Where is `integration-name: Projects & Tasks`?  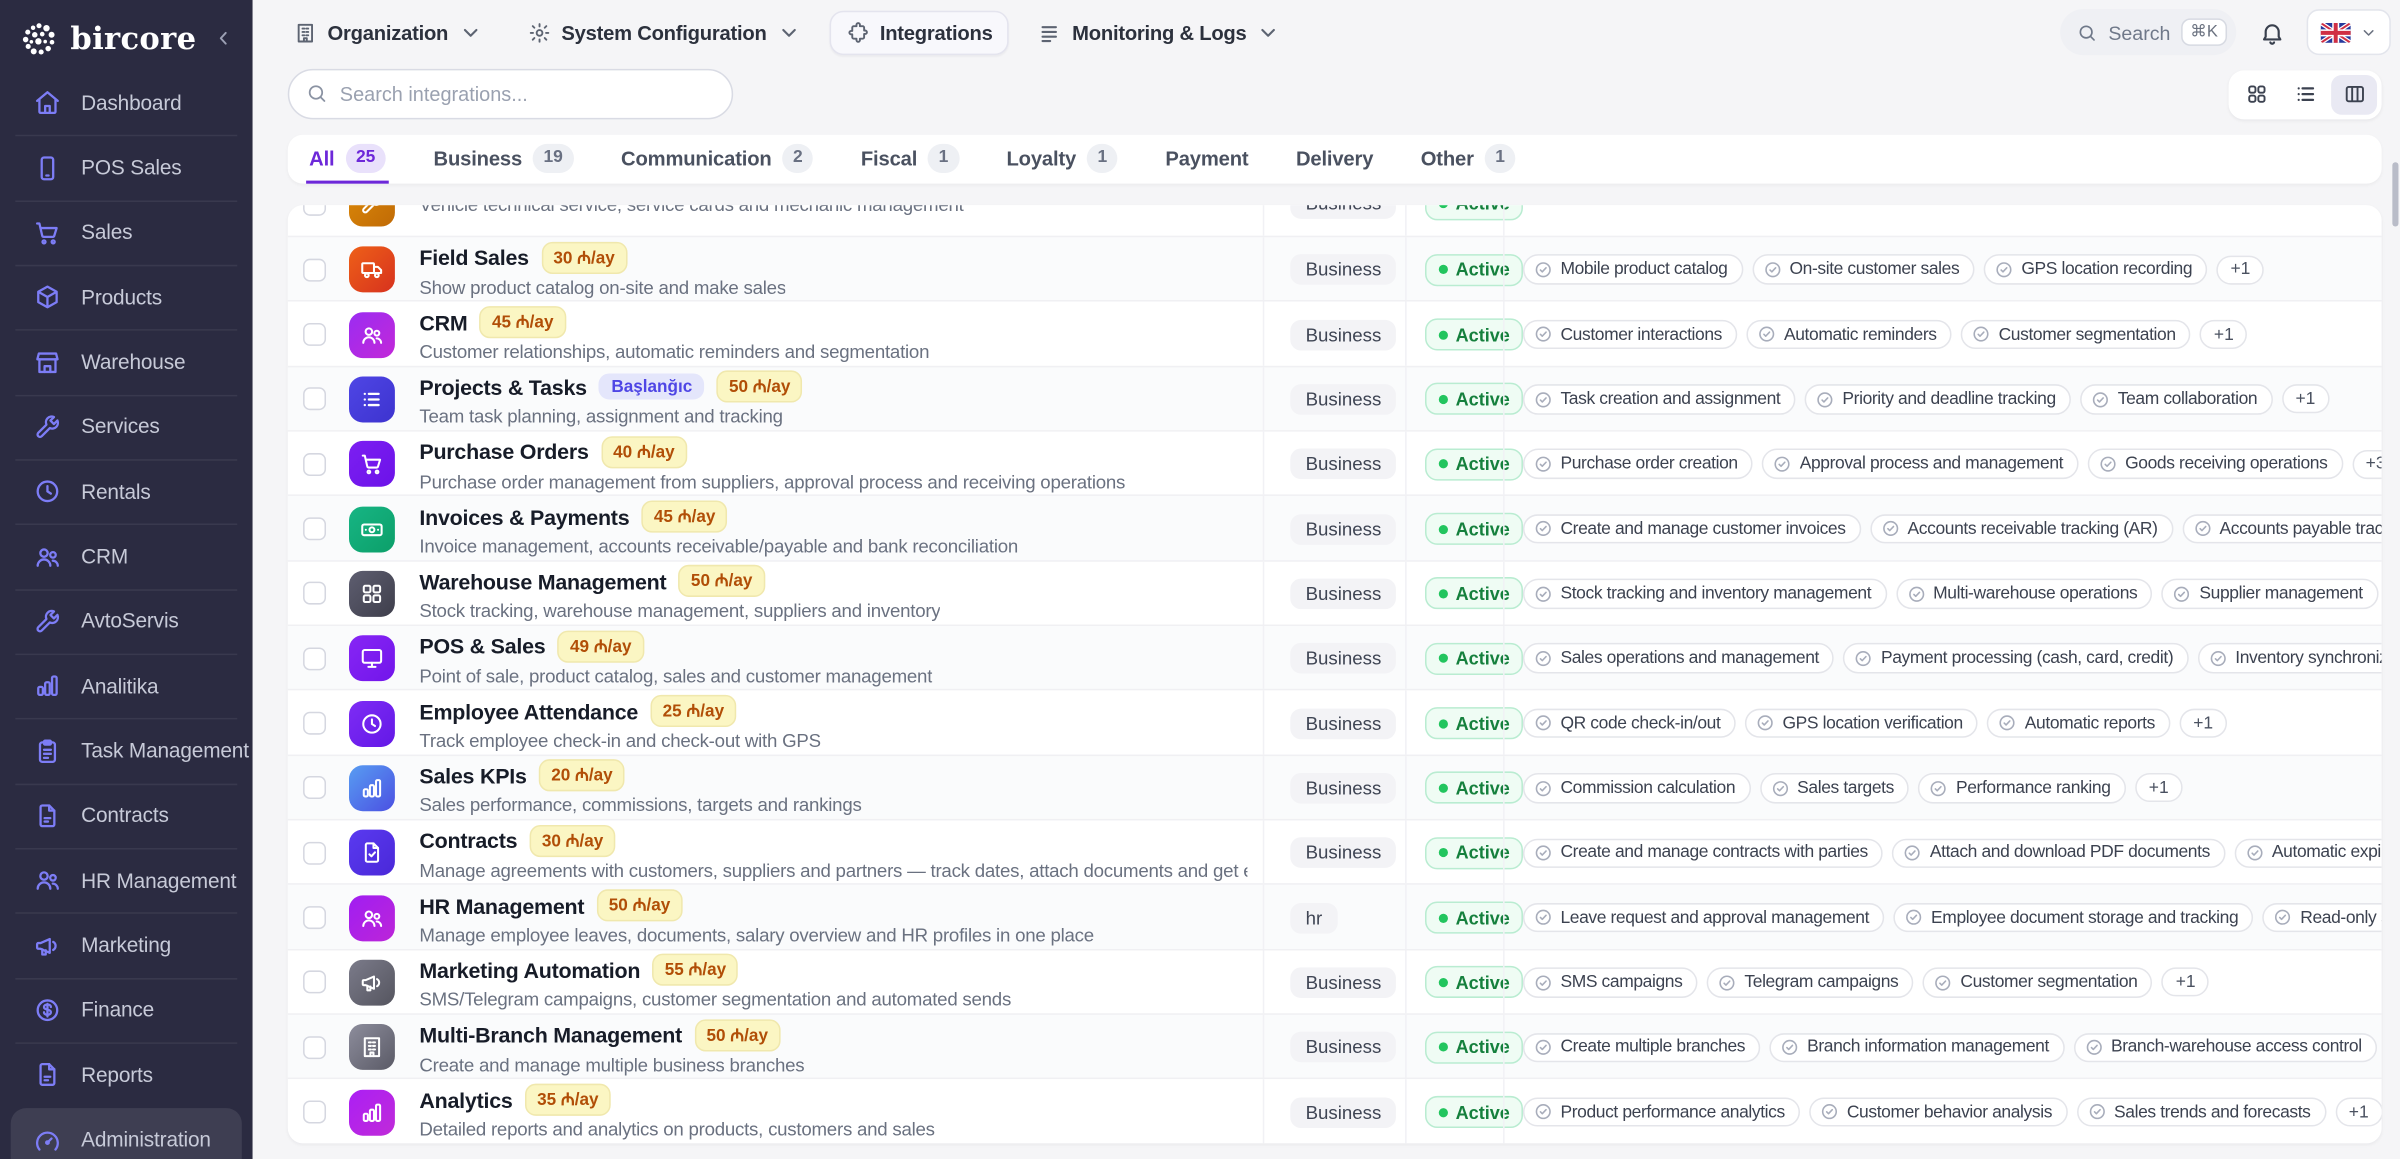
integration-name: Projects & Tasks is located at coordinates (503, 387).